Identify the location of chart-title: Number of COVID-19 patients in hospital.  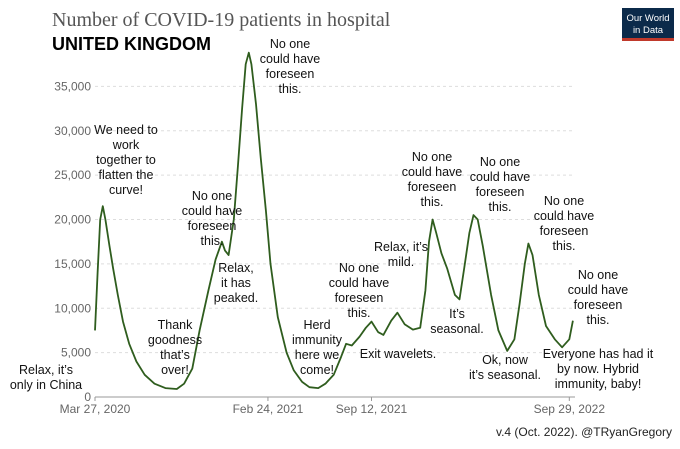
(221, 20).